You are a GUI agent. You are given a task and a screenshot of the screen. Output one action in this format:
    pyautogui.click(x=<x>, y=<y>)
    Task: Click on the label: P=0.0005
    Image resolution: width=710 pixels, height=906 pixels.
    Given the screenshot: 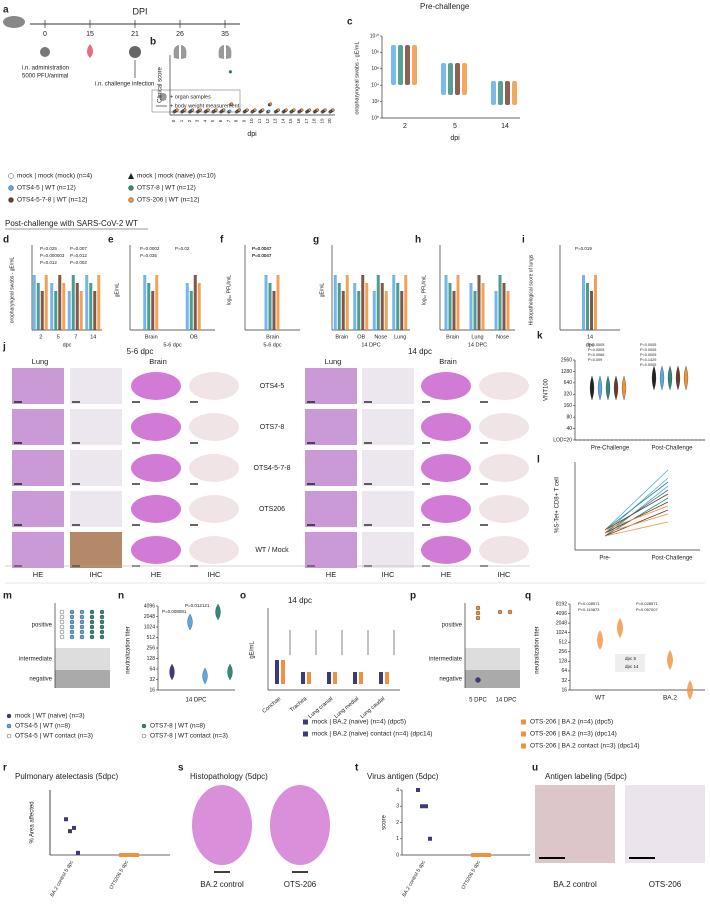 What is the action you would take?
    pyautogui.click(x=648, y=365)
    